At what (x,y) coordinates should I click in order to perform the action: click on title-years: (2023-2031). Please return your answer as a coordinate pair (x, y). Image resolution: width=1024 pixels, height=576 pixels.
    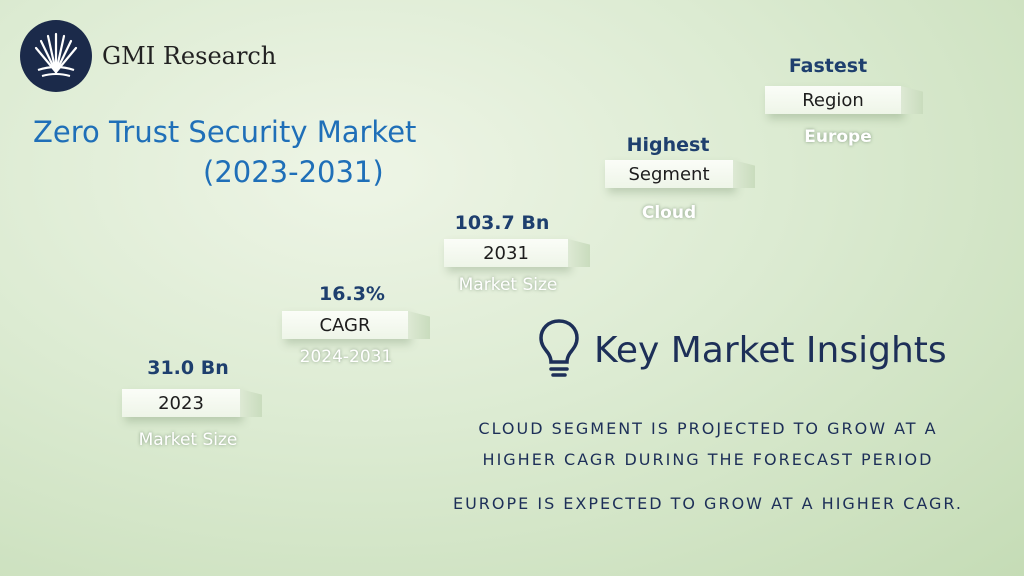
    Looking at the image, I should click on (293, 172).